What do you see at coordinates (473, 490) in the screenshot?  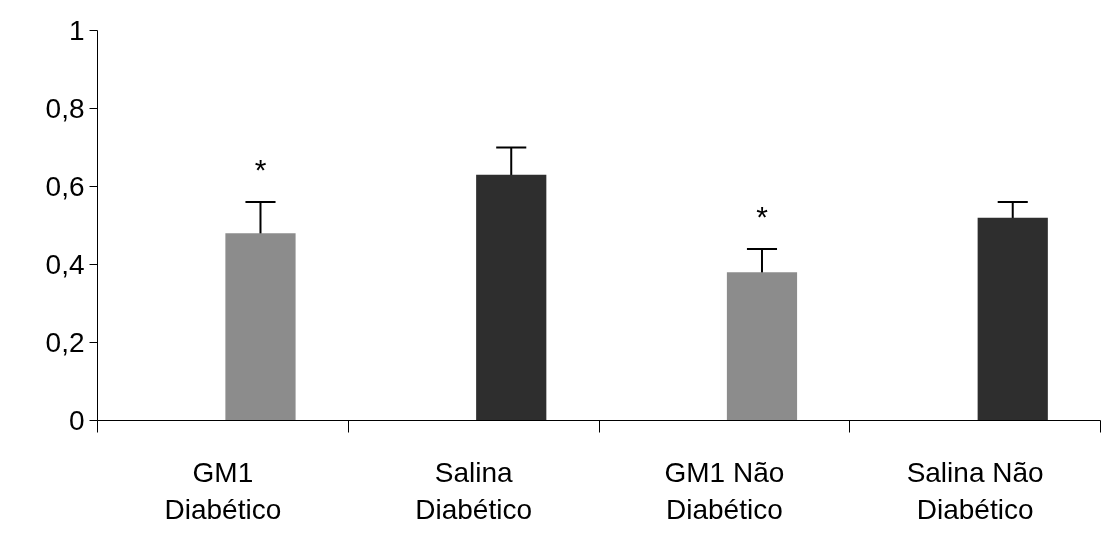 I see `x-tick-label: Salina Diabético` at bounding box center [473, 490].